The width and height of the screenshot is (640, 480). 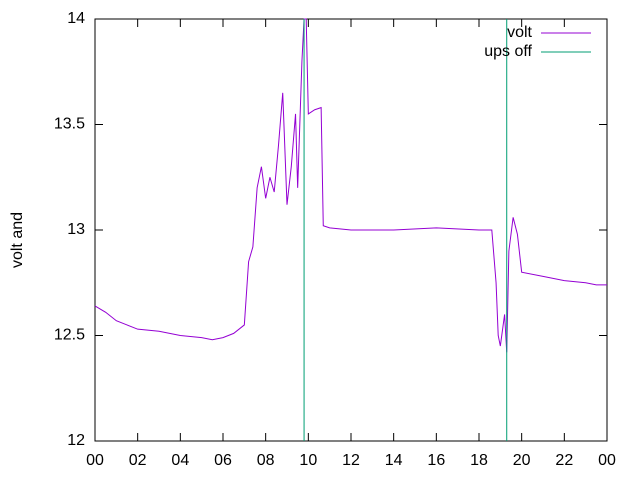 What do you see at coordinates (436, 460) in the screenshot?
I see `x-tick-label: 16` at bounding box center [436, 460].